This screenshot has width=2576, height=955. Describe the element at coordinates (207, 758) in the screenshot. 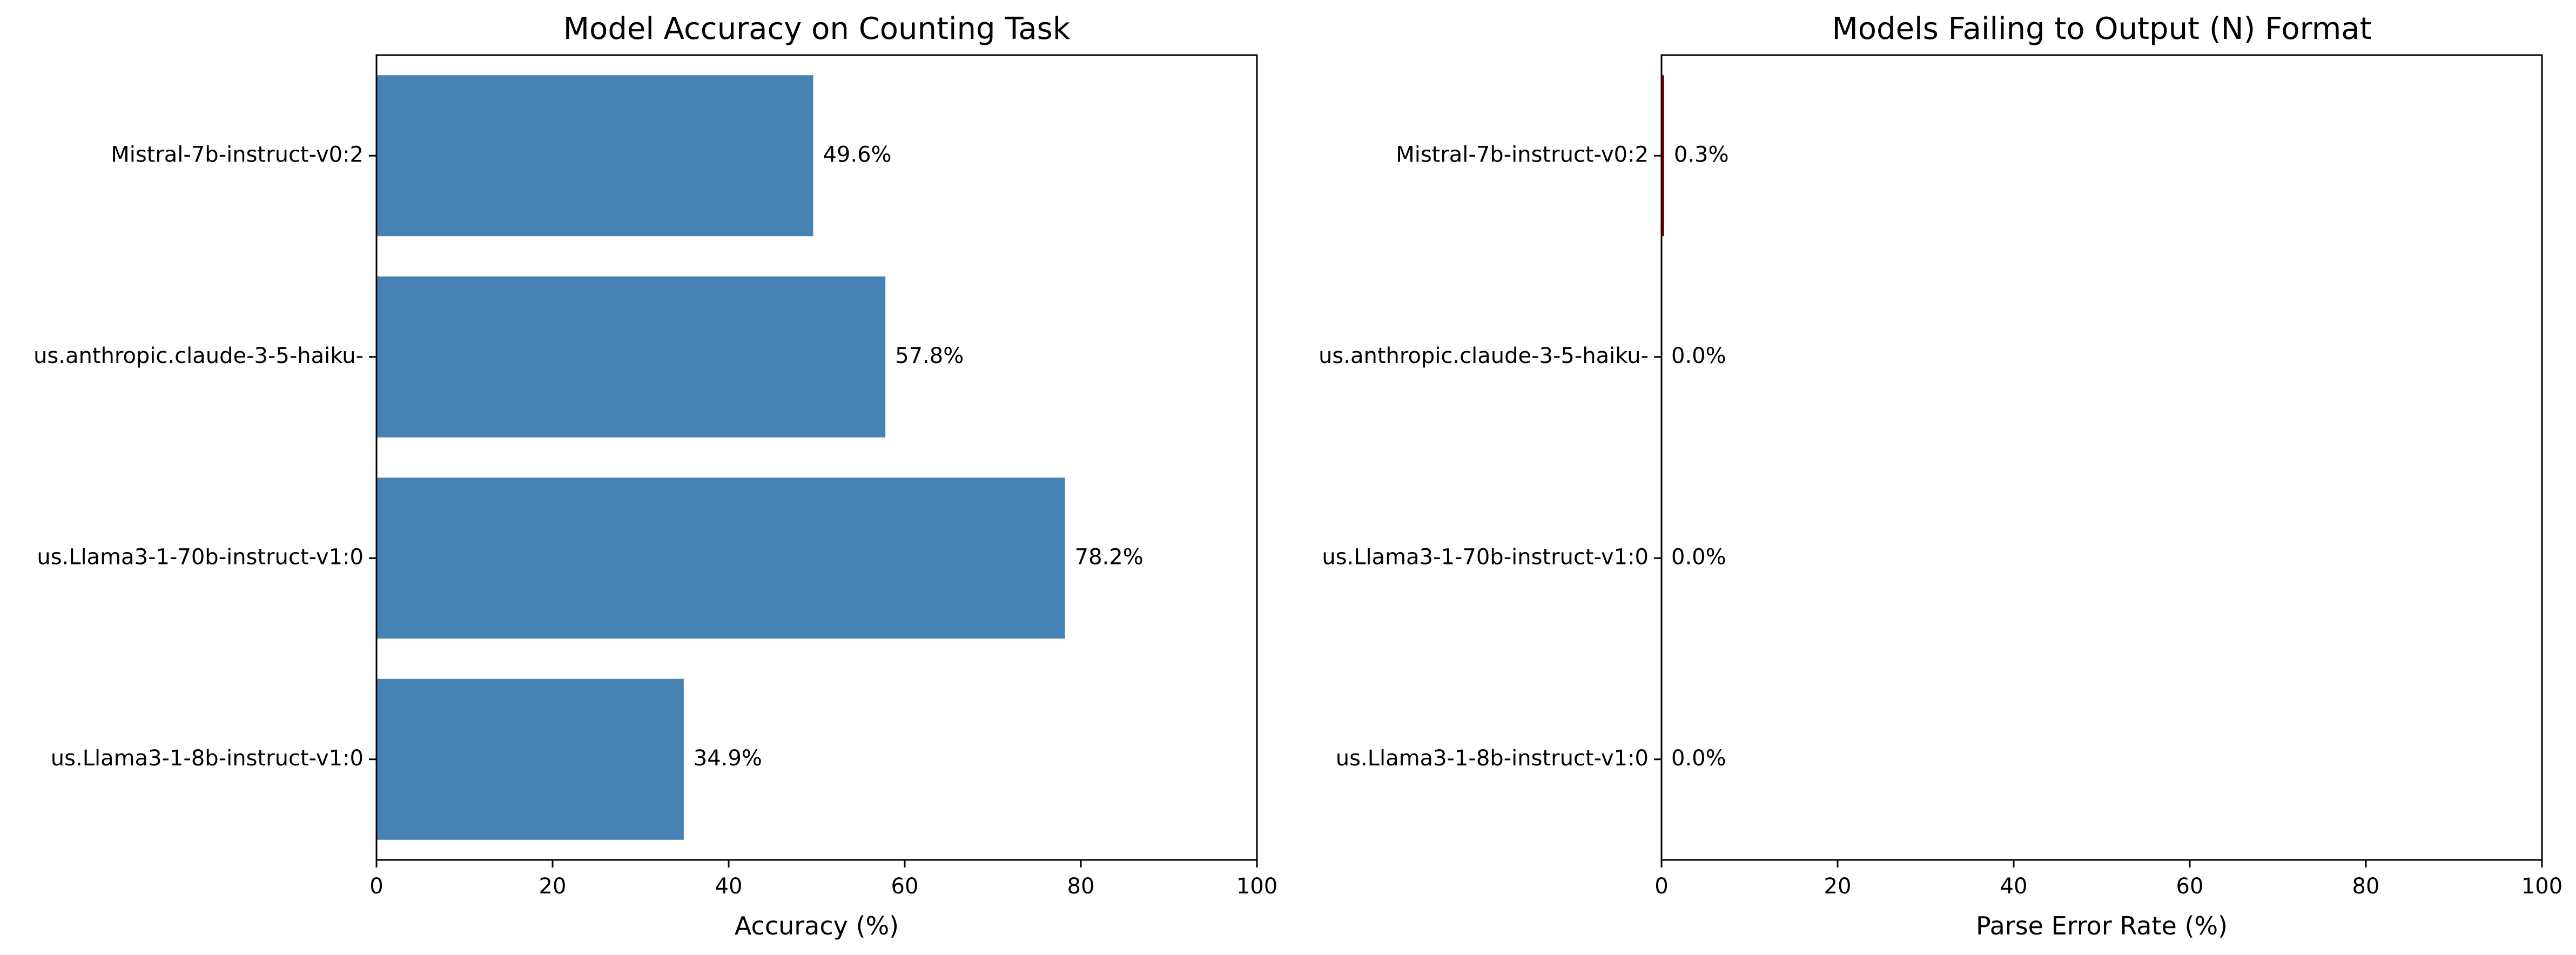

I see `accuracy-chart-y-tick-label-1: us.Llama3-1-8b-instruct-v1:0` at that location.